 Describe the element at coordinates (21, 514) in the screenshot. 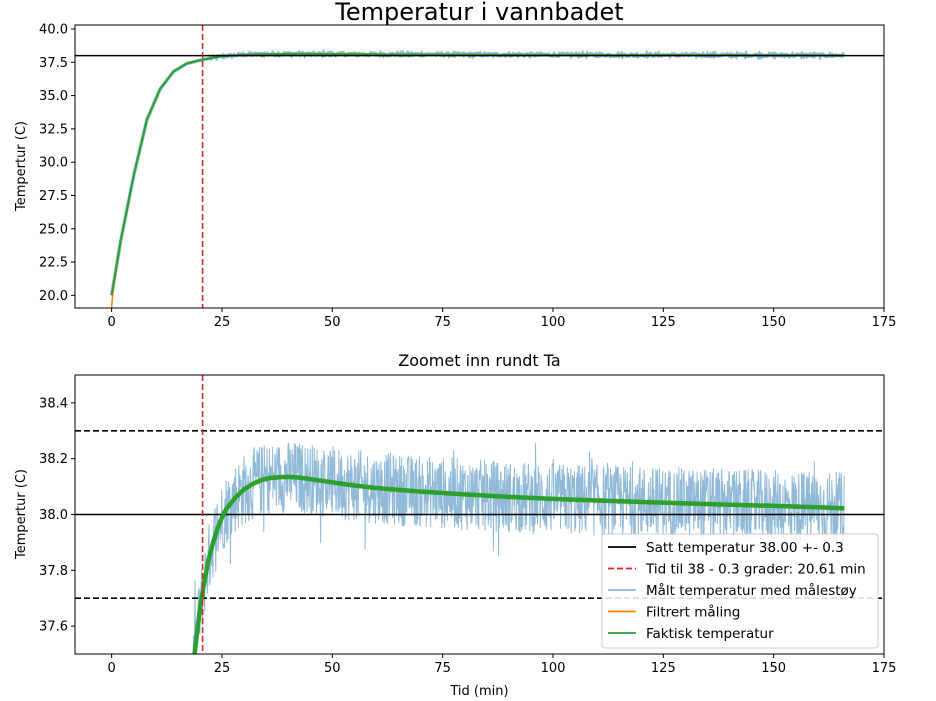

I see `bottom-y-axis-label: Tempertur (C)` at that location.